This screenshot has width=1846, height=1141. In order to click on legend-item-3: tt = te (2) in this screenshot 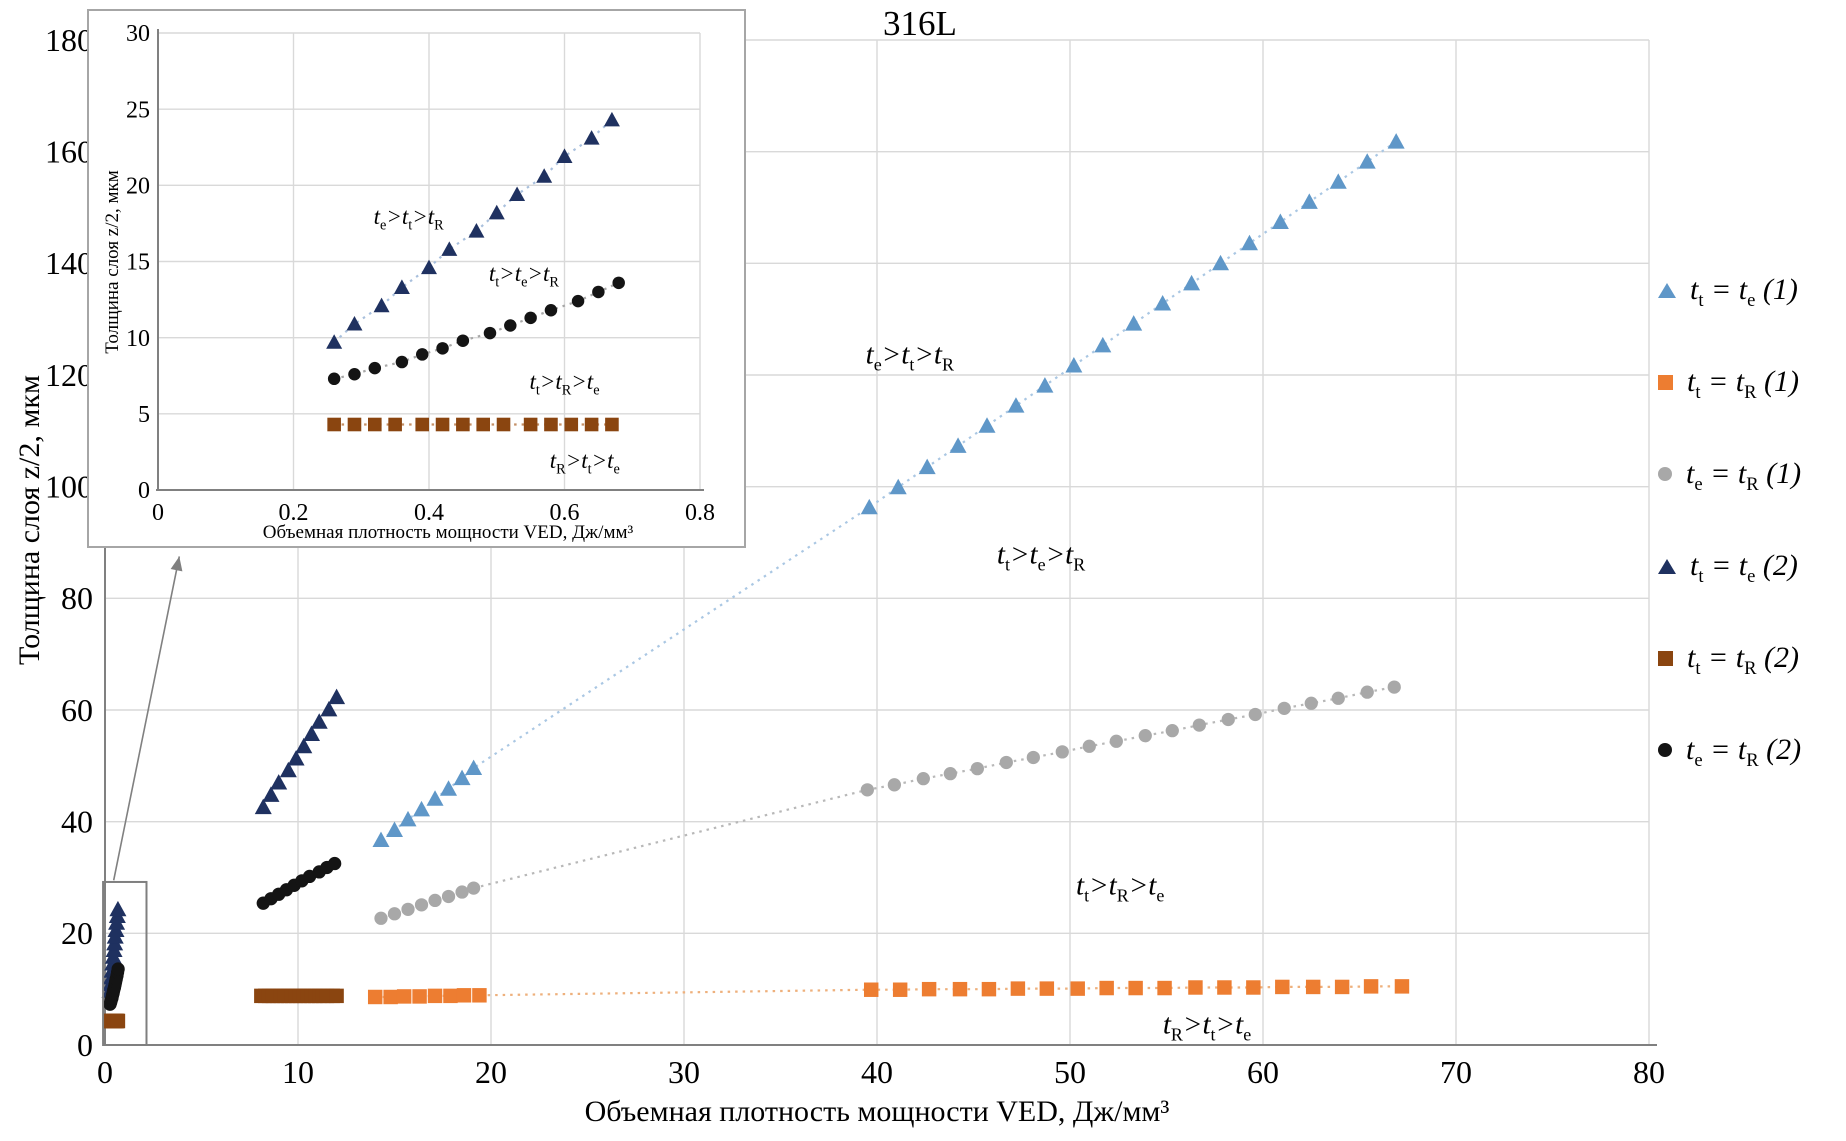, I will do `click(1729, 566)`.